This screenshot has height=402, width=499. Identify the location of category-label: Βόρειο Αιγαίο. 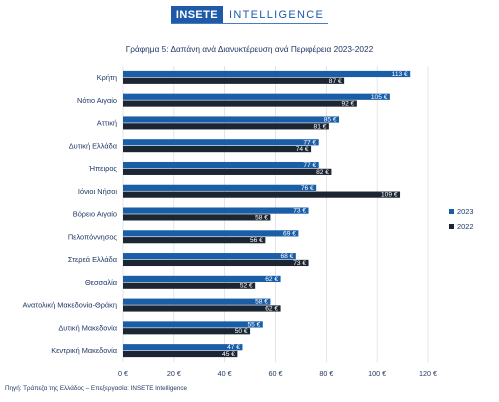
(95, 214).